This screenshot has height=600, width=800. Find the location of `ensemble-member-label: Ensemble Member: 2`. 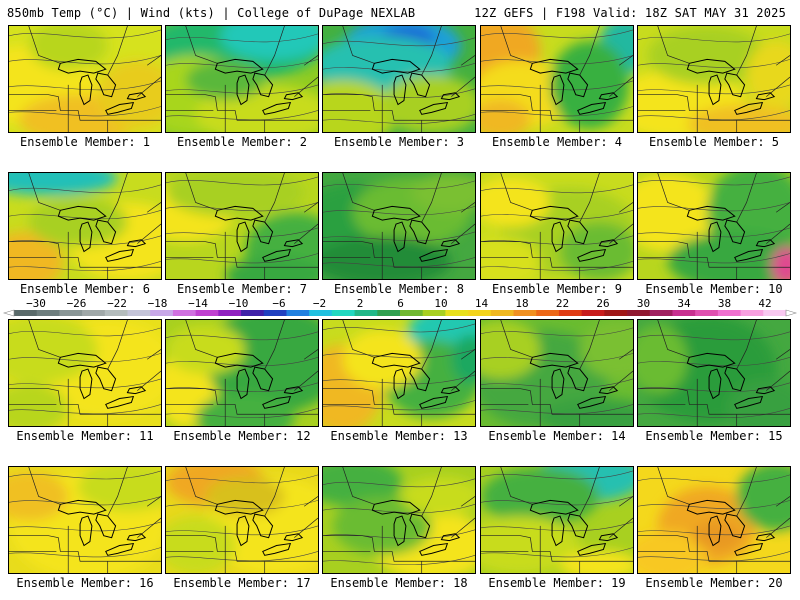

ensemble-member-label: Ensemble Member: 2 is located at coordinates (242, 142).